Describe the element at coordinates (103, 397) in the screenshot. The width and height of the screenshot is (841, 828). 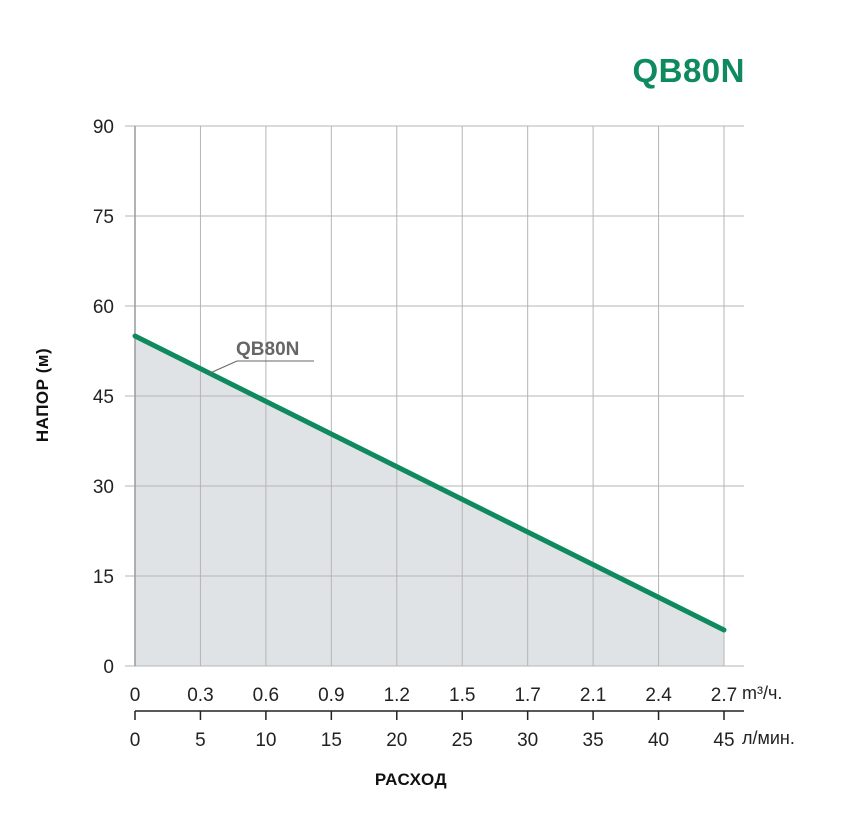
I see `y-tick-label: 45` at that location.